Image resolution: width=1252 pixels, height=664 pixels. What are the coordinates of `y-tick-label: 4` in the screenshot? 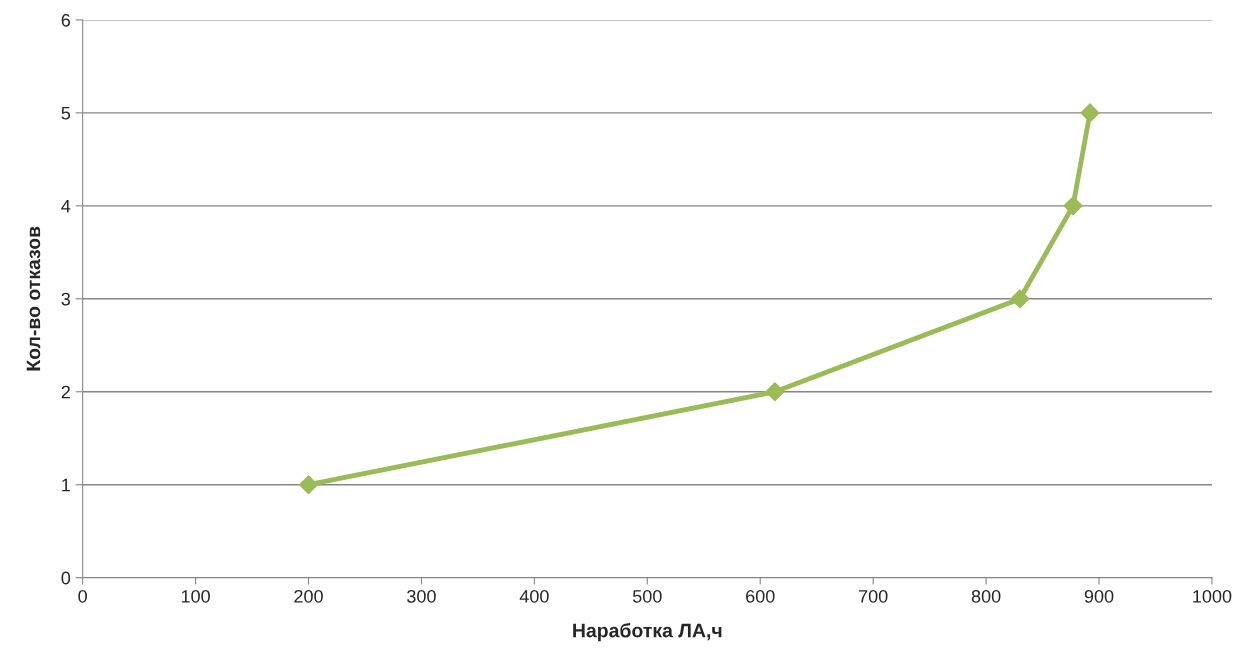 It's located at (66, 206).